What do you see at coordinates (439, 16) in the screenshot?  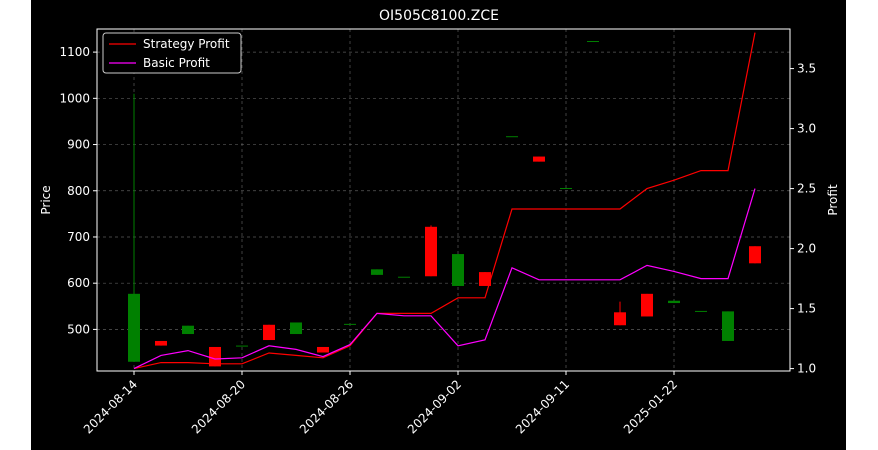 I see `chart-title: OI505C8100.ZCE` at bounding box center [439, 16].